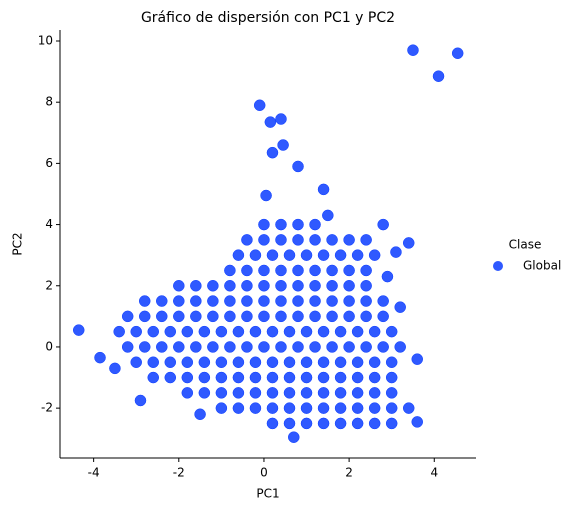  Describe the element at coordinates (542, 266) in the screenshot. I see `legend-label: Global` at that location.